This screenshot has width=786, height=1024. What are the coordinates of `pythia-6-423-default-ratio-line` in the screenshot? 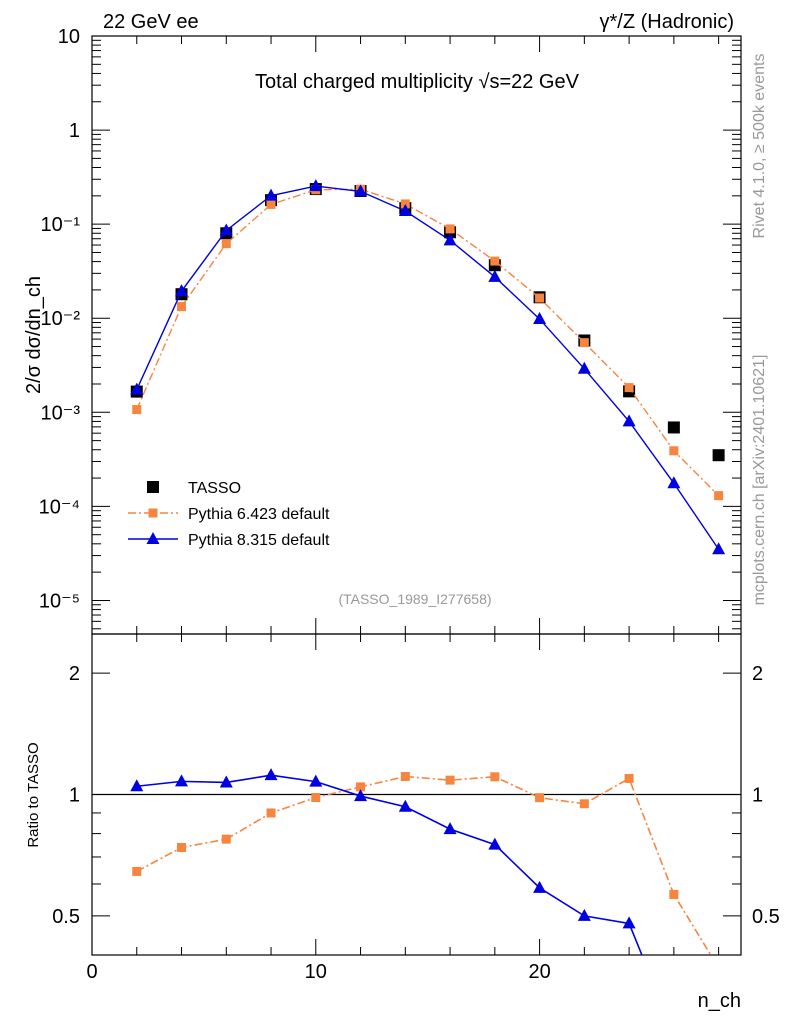 It's located at (424, 865).